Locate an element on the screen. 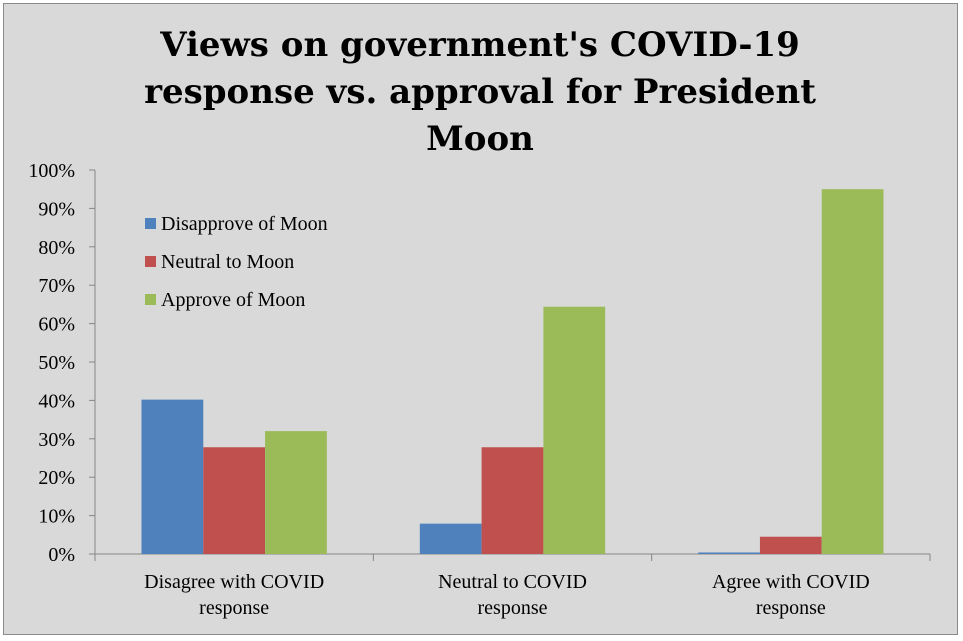 Image resolution: width=963 pixels, height=641 pixels. x-category-label: Agree with COVID is located at coordinates (791, 582).